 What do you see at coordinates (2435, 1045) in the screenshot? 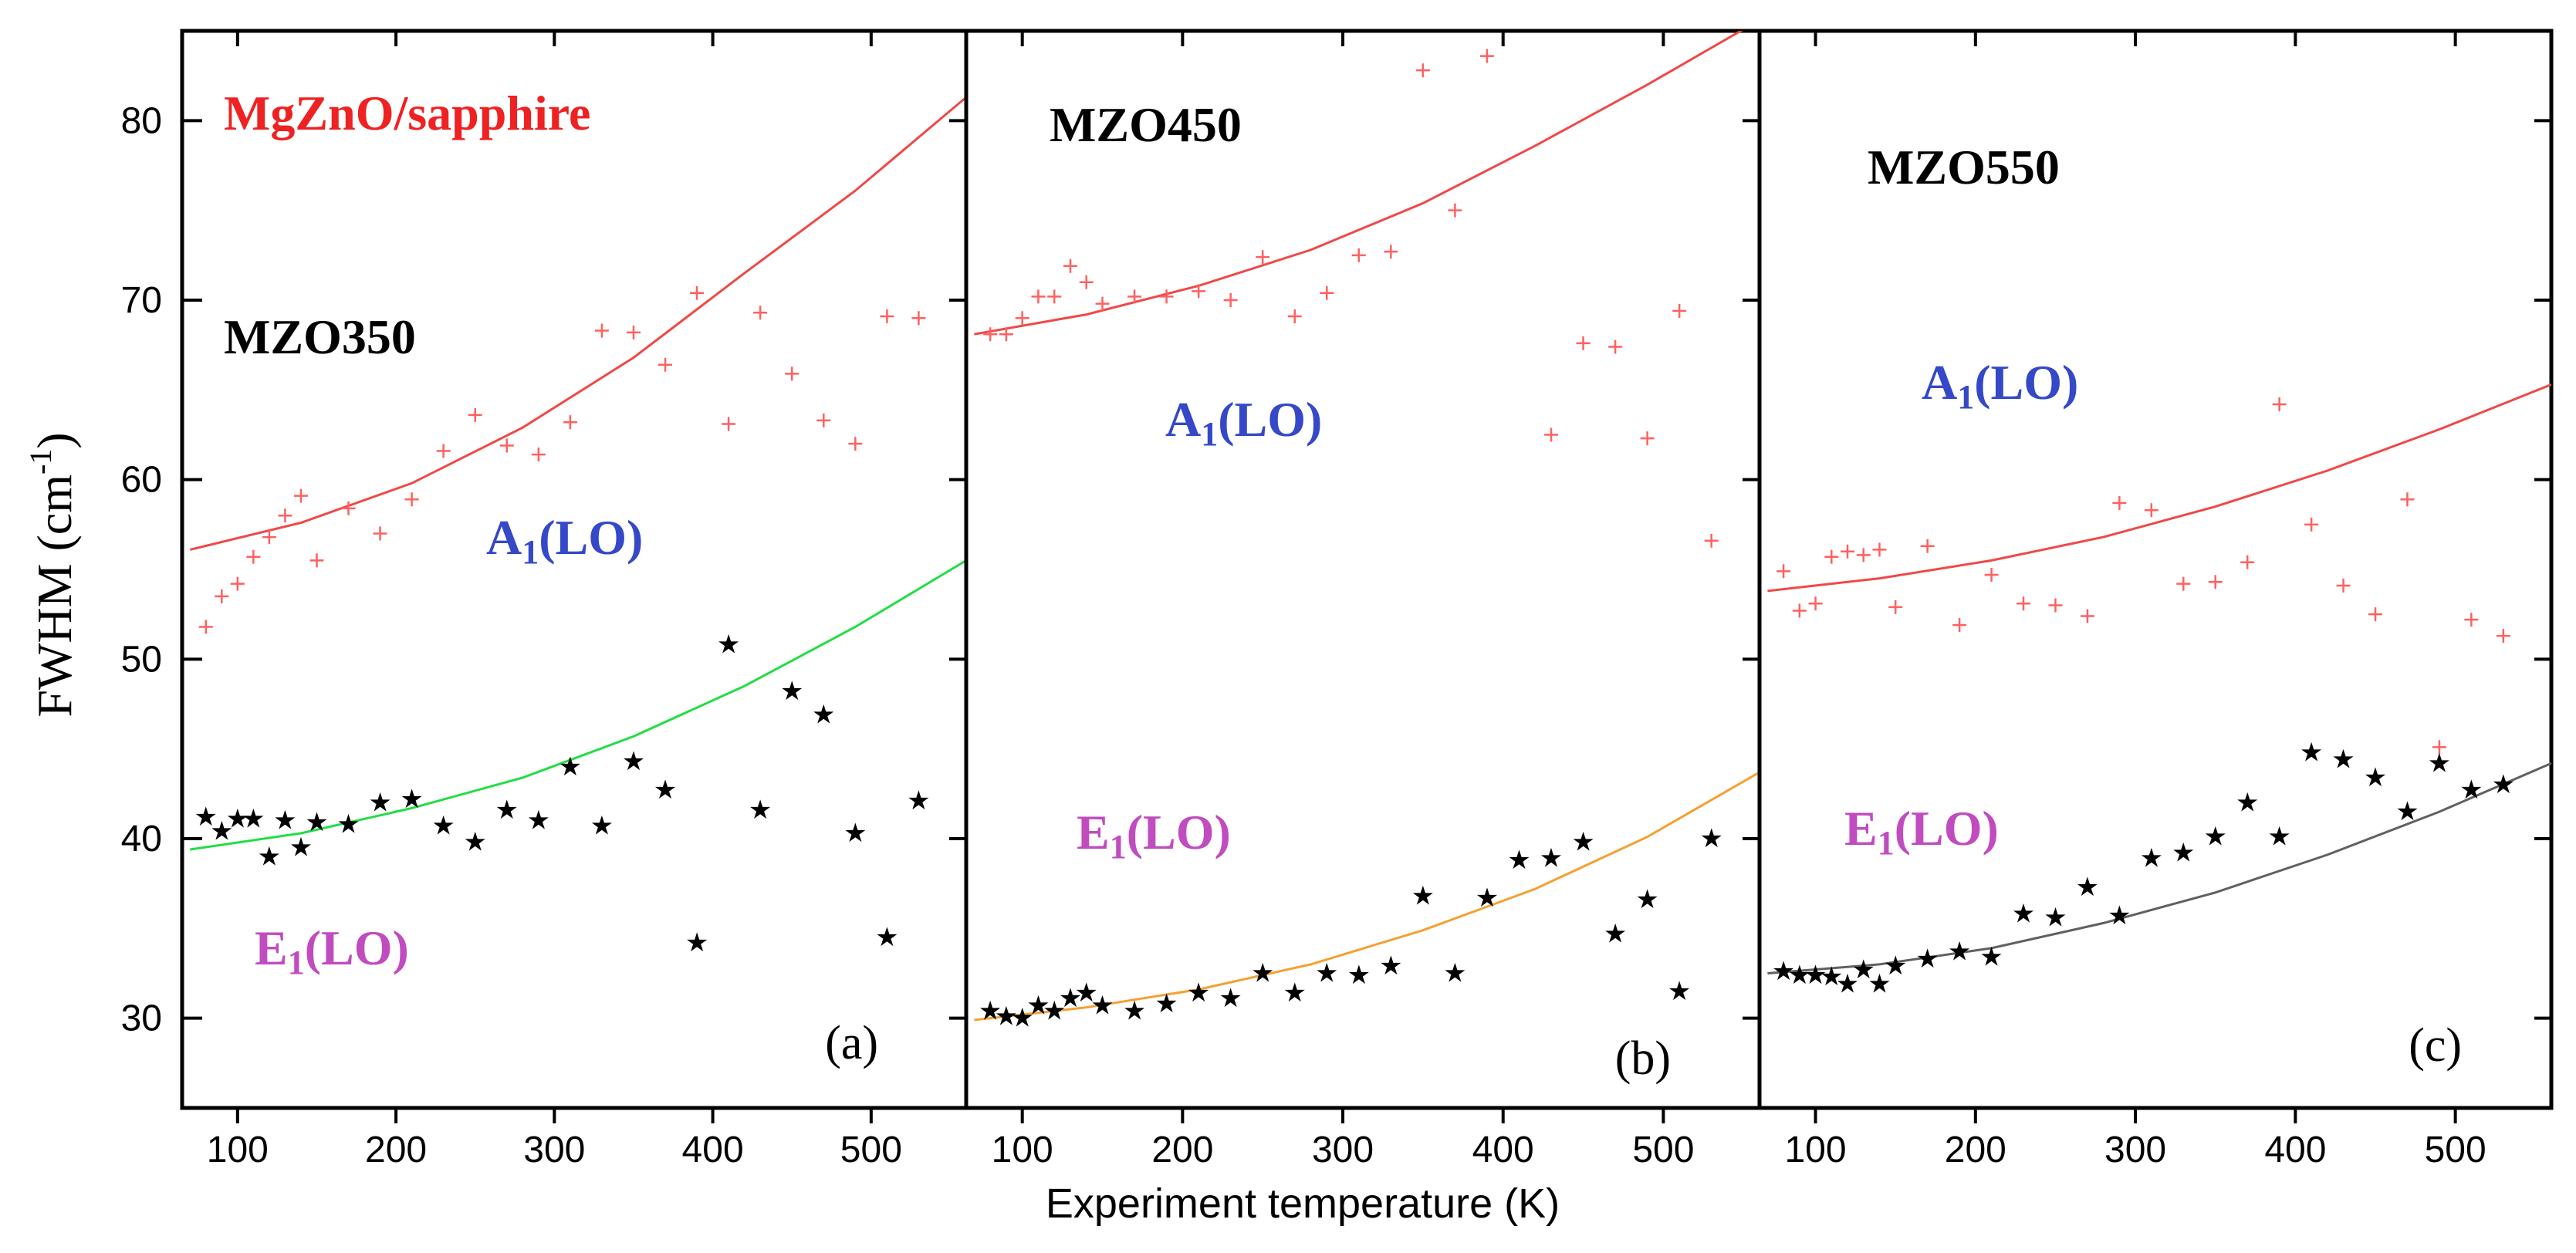
I see `panel-label: (c)` at bounding box center [2435, 1045].